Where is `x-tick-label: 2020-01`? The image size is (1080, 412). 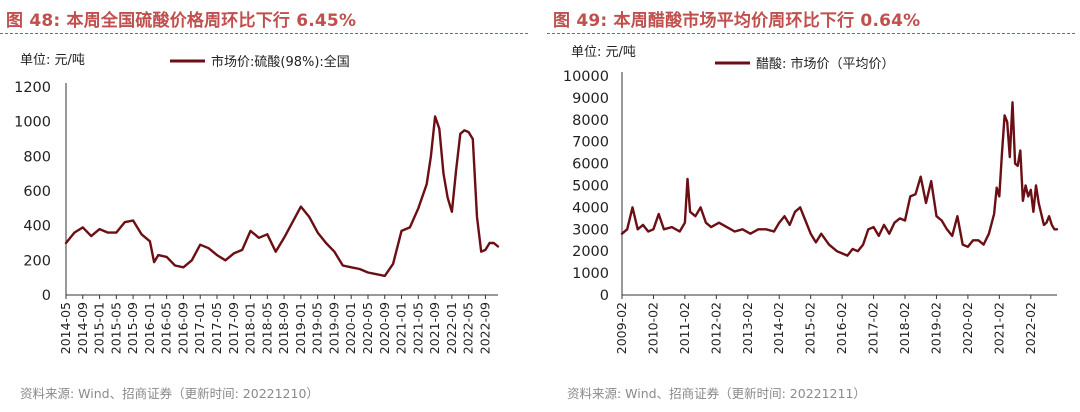
x-tick-label: 2020-01 is located at coordinates (350, 328).